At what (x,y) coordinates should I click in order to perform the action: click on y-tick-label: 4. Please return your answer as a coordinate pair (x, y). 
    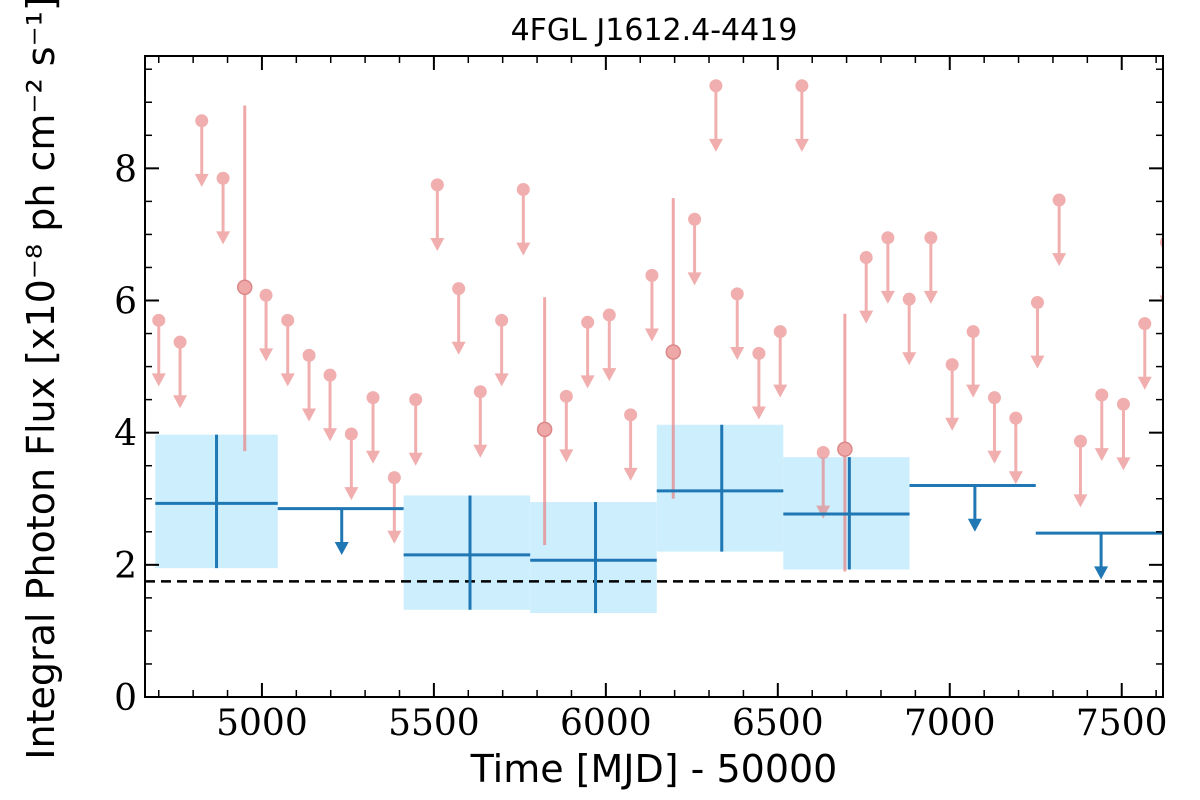
    Looking at the image, I should click on (125, 434).